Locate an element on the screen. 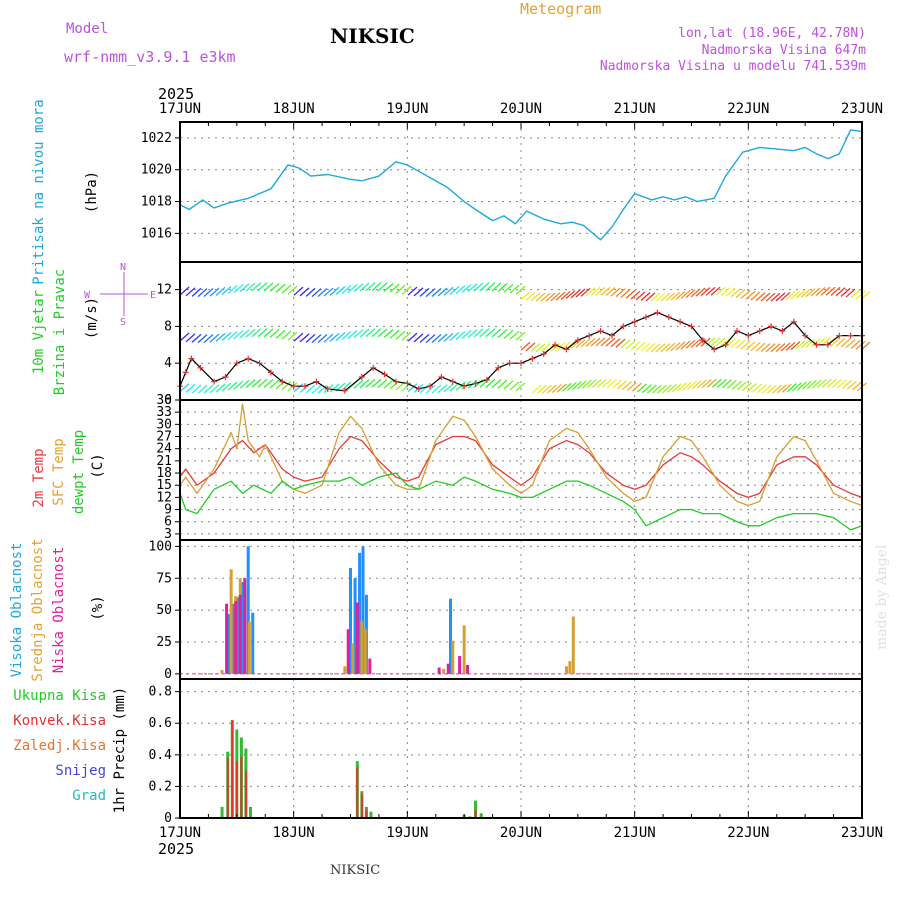 Image resolution: width=900 pixels, height=900 pixels. ytick-label-temperature: 3 is located at coordinates (168, 534).